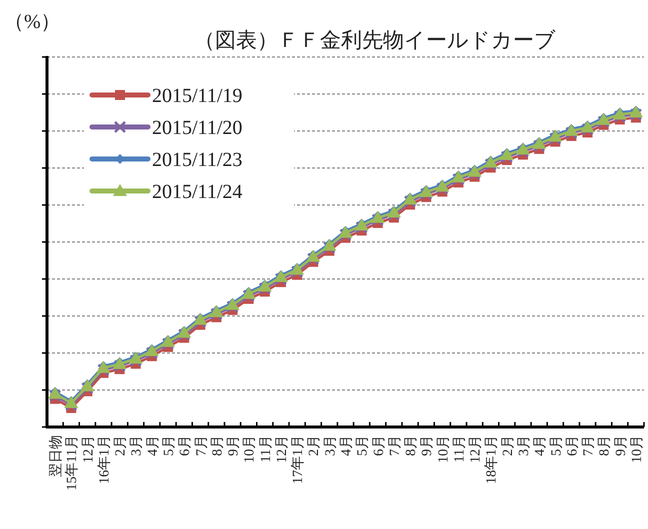 The height and width of the screenshot is (529, 648). What do you see at coordinates (197, 160) in the screenshot?
I see `legend-label: 2015/11/23` at bounding box center [197, 160].